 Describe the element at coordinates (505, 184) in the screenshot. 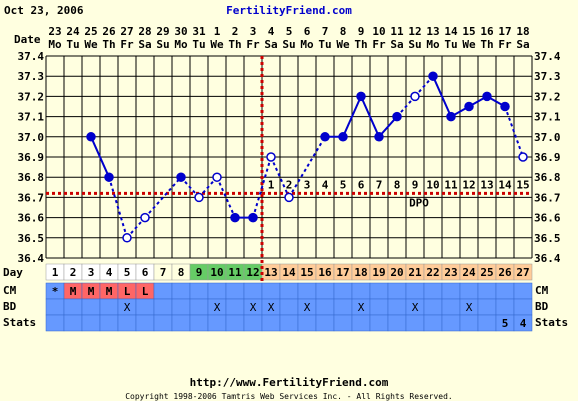

I see `dpo-number: 14` at that location.